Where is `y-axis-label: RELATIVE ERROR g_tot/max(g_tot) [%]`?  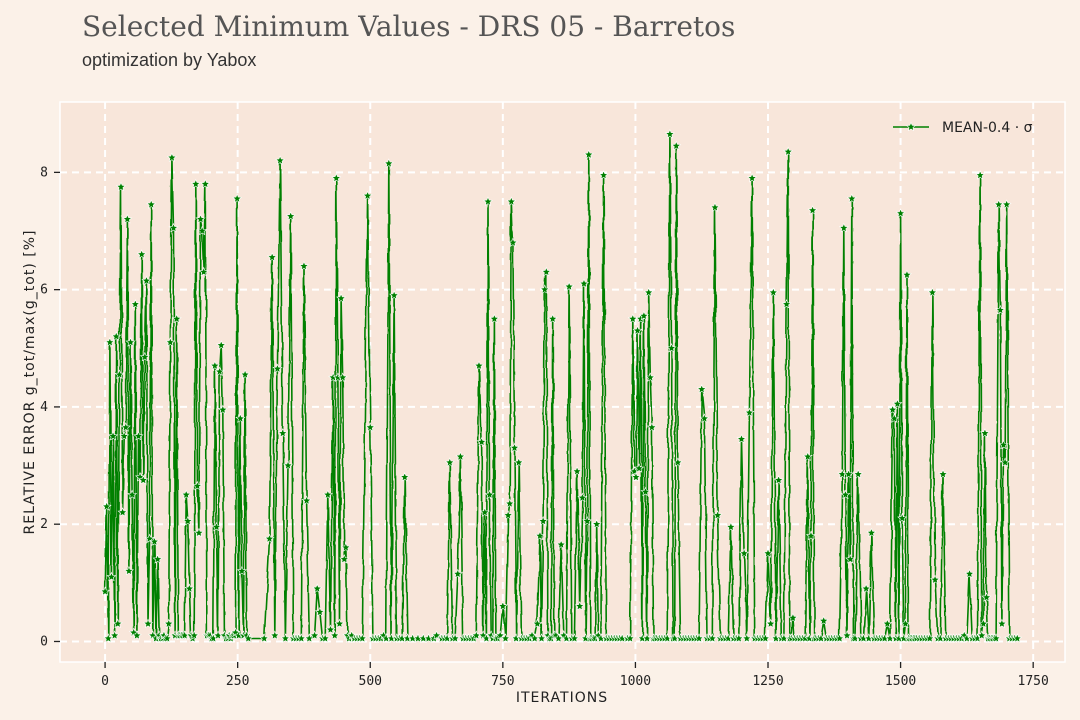 y-axis-label: RELATIVE ERROR g_tot/max(g_tot) [%] is located at coordinates (30, 382).